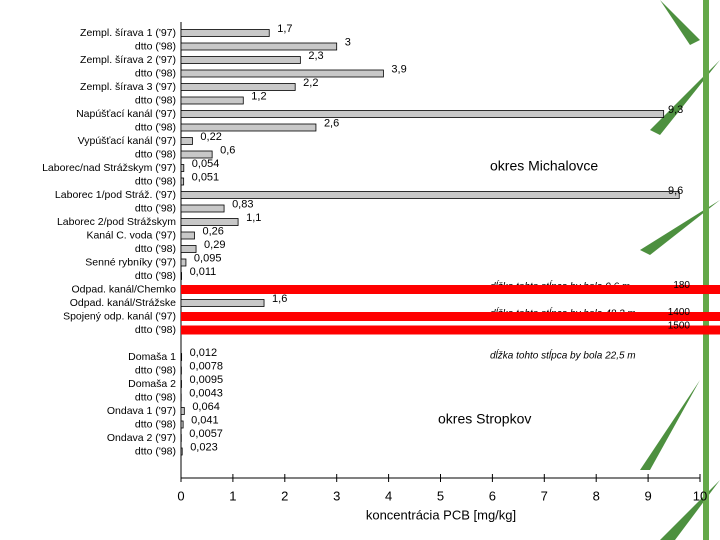  What do you see at coordinates (227, 150) in the screenshot?
I see `value-label: 0,6` at bounding box center [227, 150].